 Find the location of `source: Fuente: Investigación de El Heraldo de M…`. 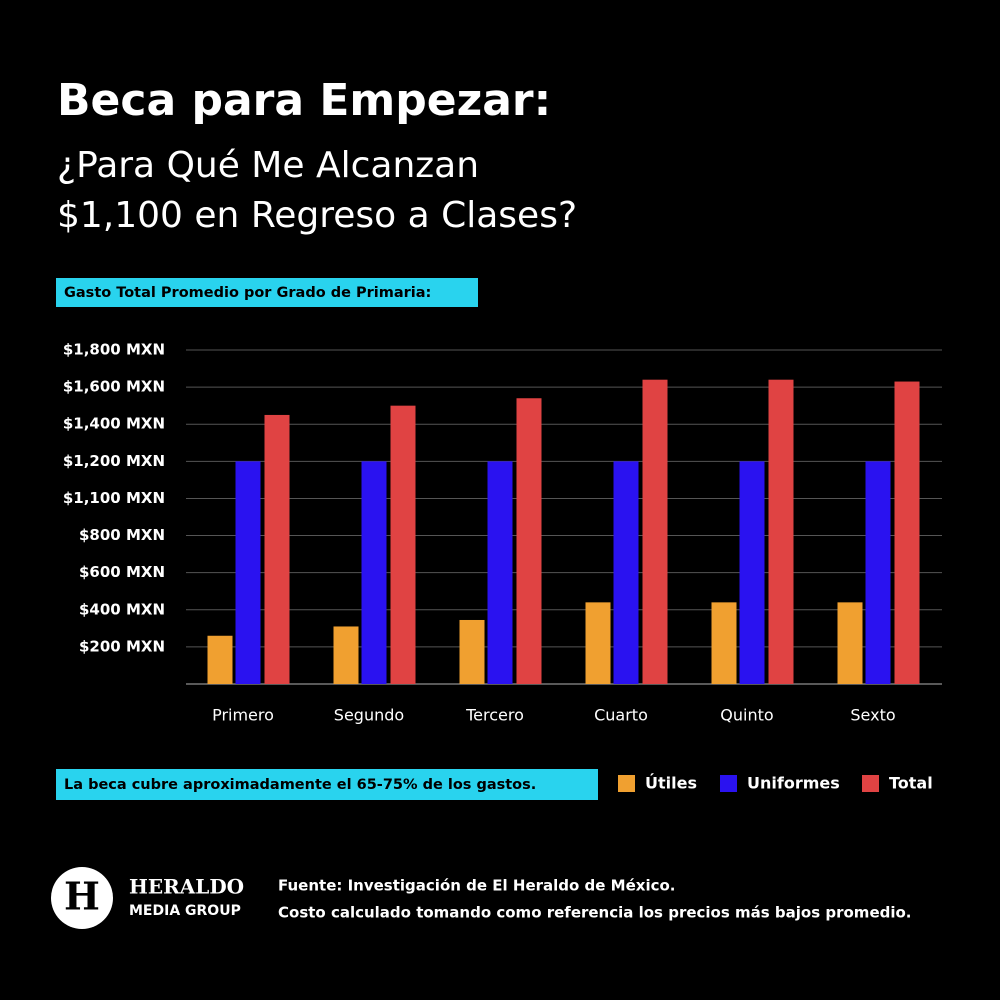

source: Fuente: Investigación de El Heraldo de M… is located at coordinates (477, 886).